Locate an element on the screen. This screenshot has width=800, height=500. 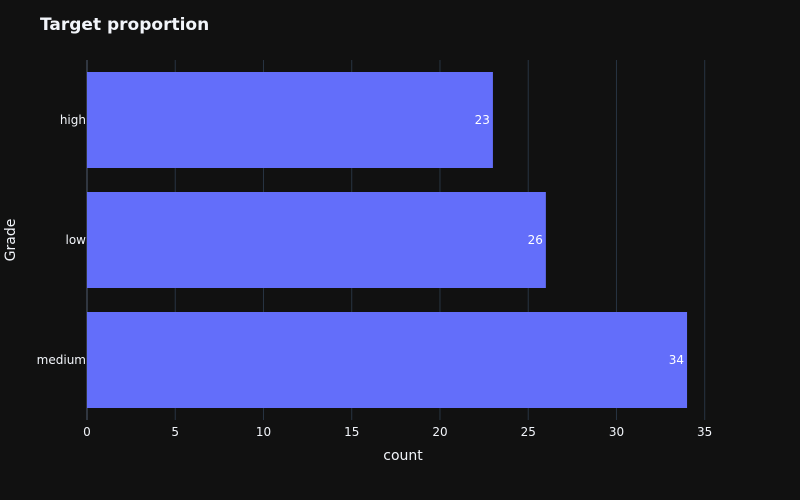
x-tick-label: 15 is located at coordinates (351, 432).